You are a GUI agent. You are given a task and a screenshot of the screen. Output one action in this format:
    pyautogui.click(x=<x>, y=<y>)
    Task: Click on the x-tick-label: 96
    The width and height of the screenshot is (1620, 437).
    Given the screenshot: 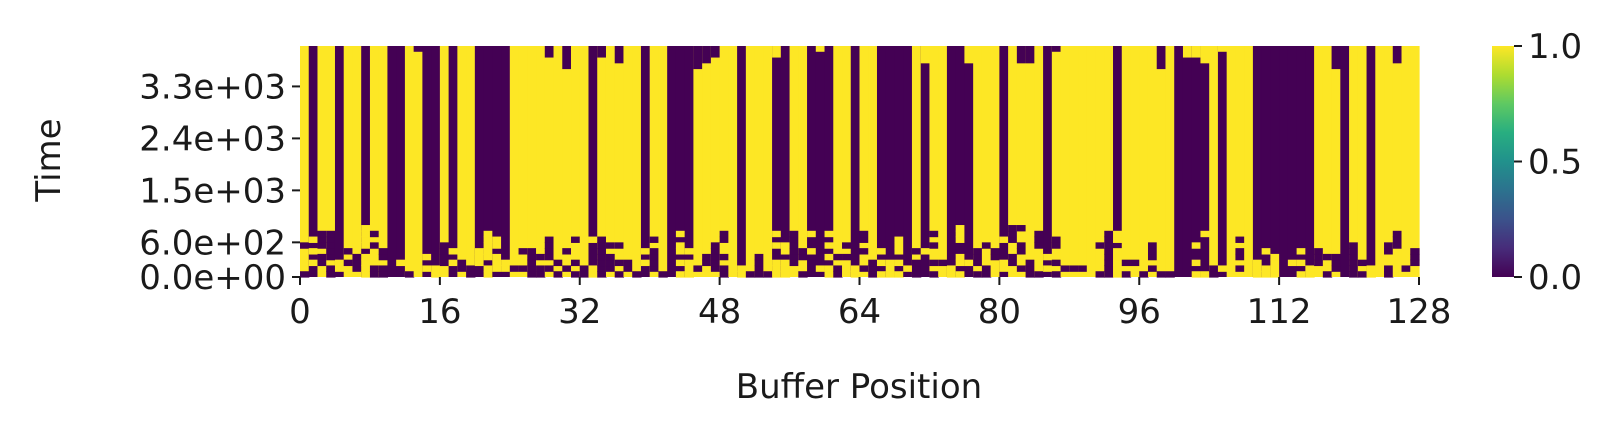 What is the action you would take?
    pyautogui.click(x=1139, y=312)
    